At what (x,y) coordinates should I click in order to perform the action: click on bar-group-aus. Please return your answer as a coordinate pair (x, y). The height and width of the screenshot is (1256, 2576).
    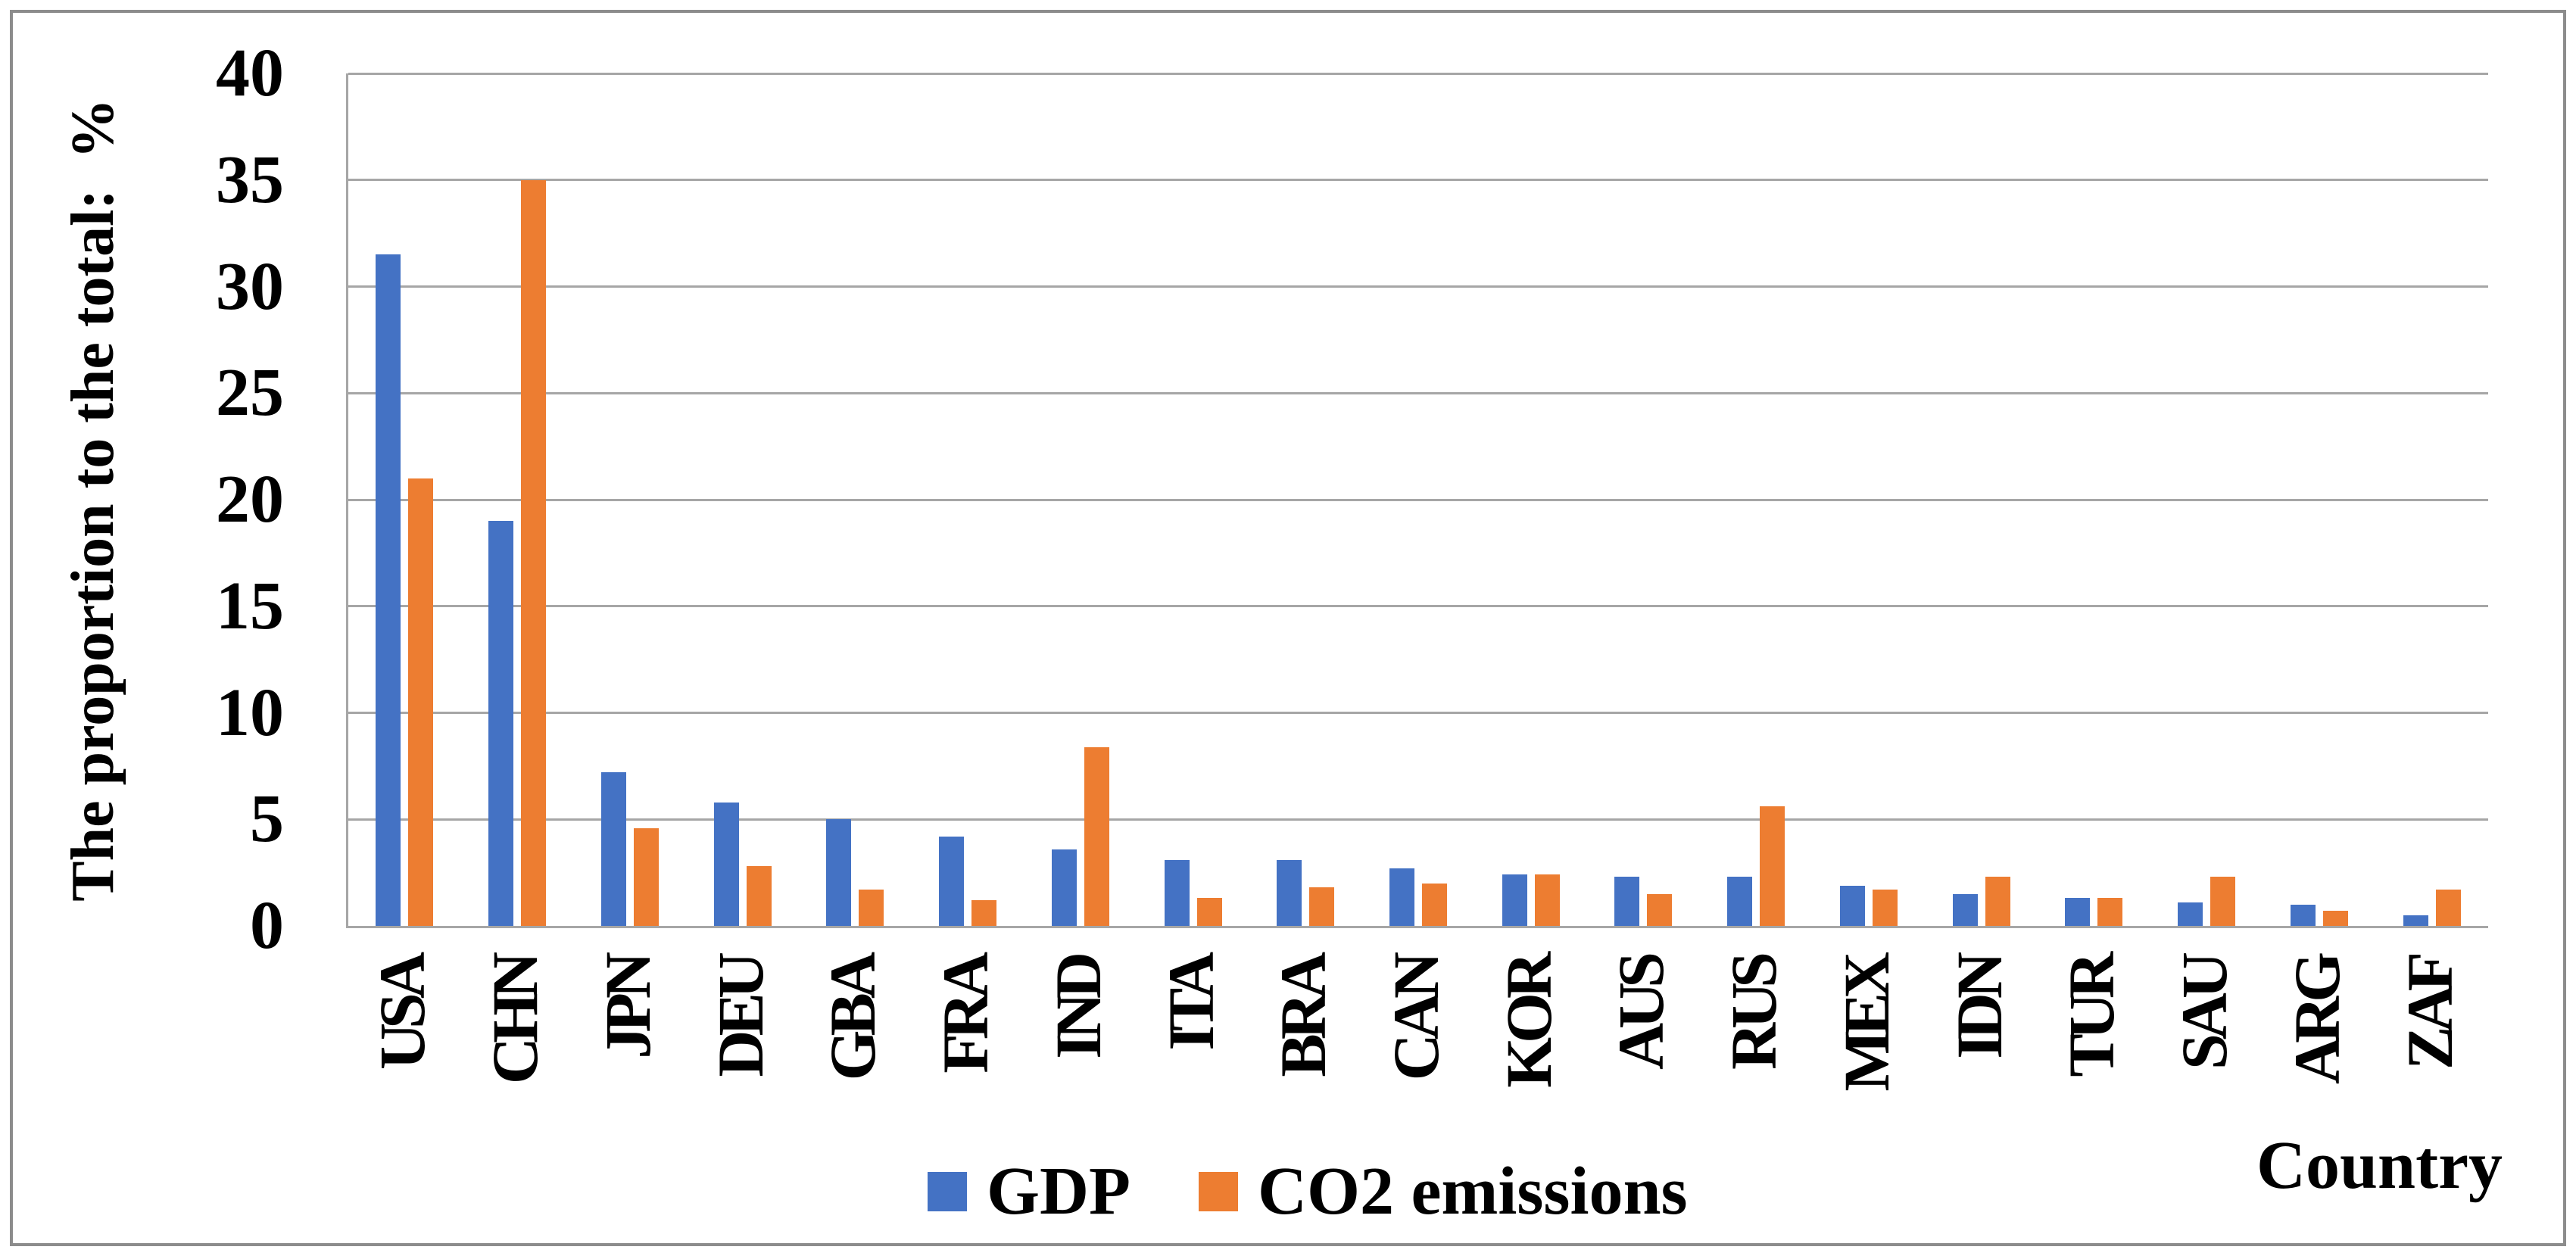
    Looking at the image, I should click on (1643, 901).